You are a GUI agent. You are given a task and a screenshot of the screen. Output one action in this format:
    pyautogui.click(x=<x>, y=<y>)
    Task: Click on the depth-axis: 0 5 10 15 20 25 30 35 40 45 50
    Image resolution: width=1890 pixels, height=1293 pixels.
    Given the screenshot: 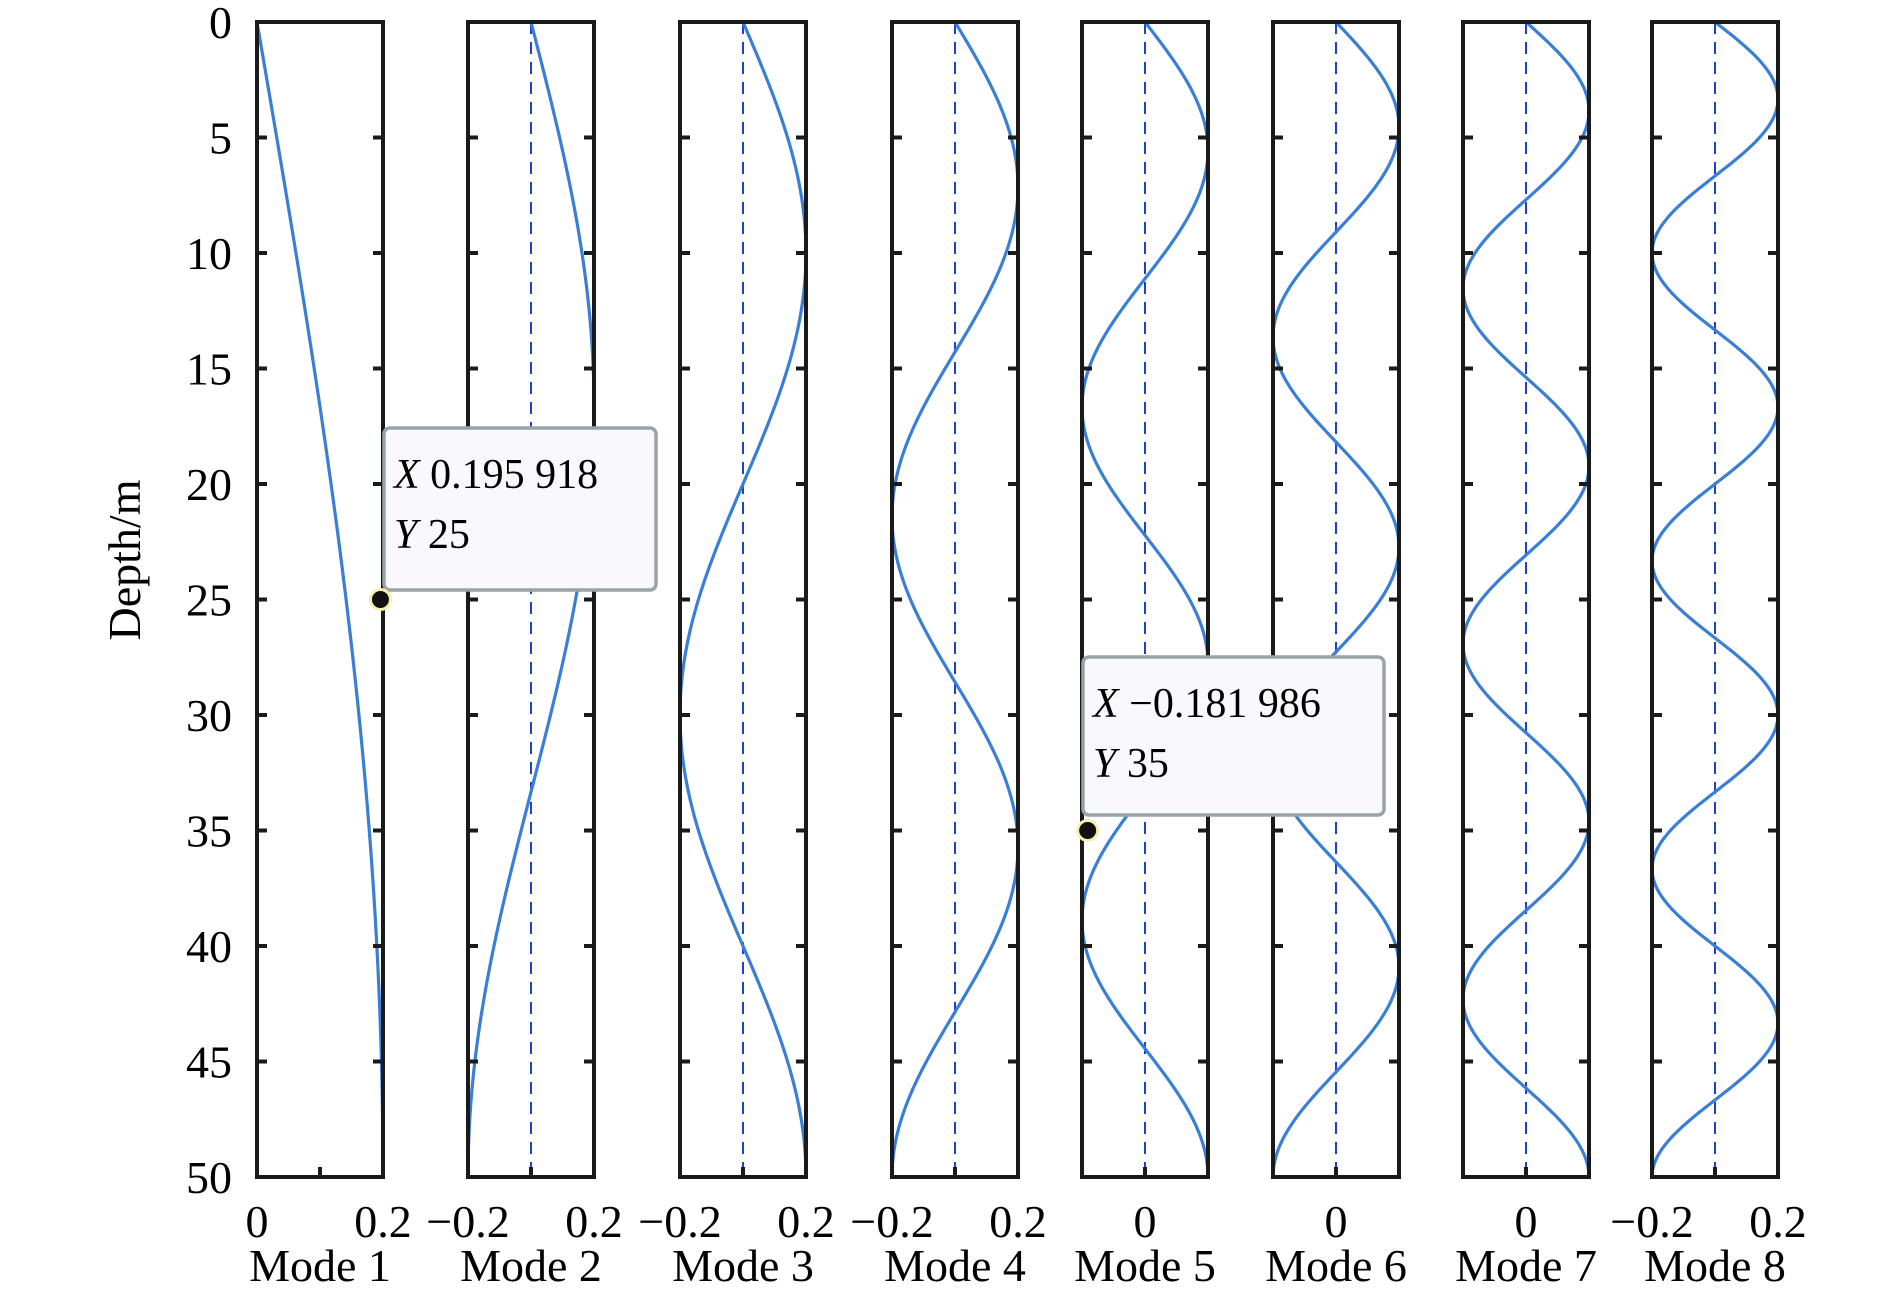 What is the action you would take?
    pyautogui.click(x=209, y=601)
    